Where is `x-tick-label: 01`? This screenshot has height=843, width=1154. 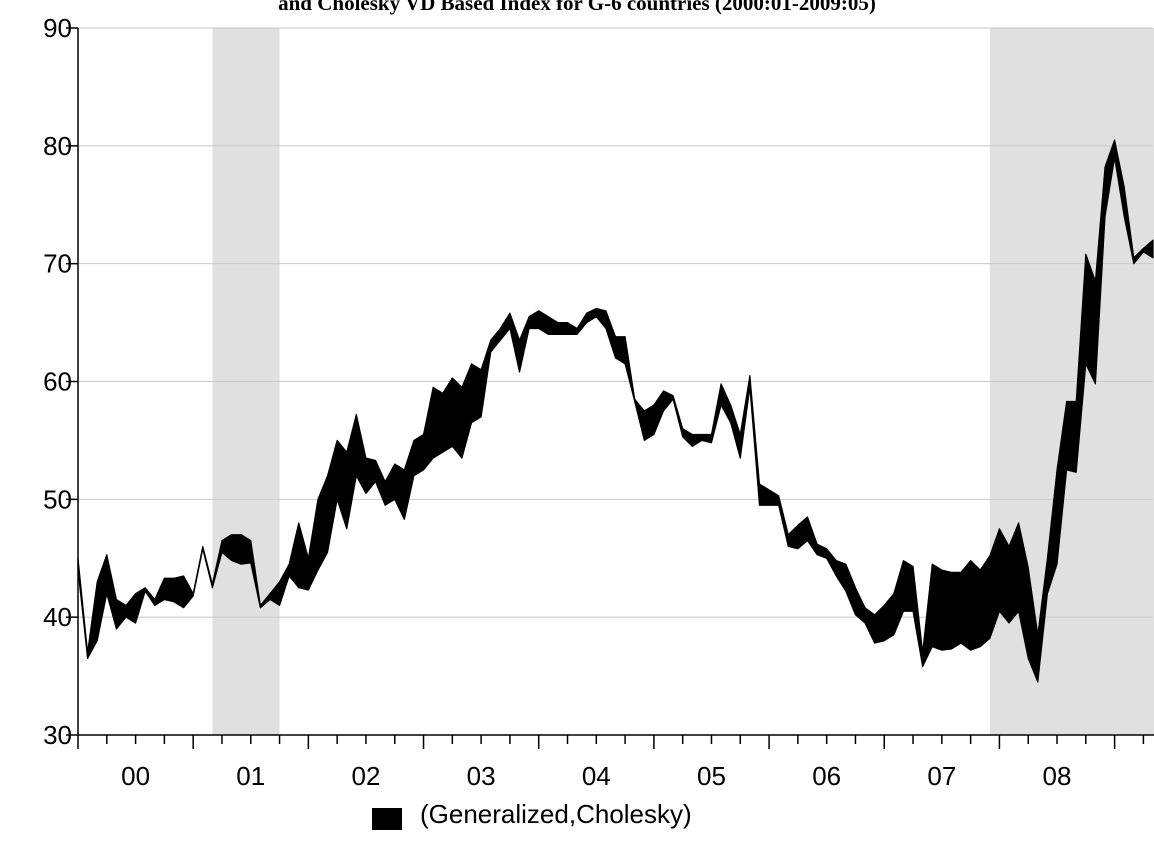 x-tick-label: 01 is located at coordinates (250, 776).